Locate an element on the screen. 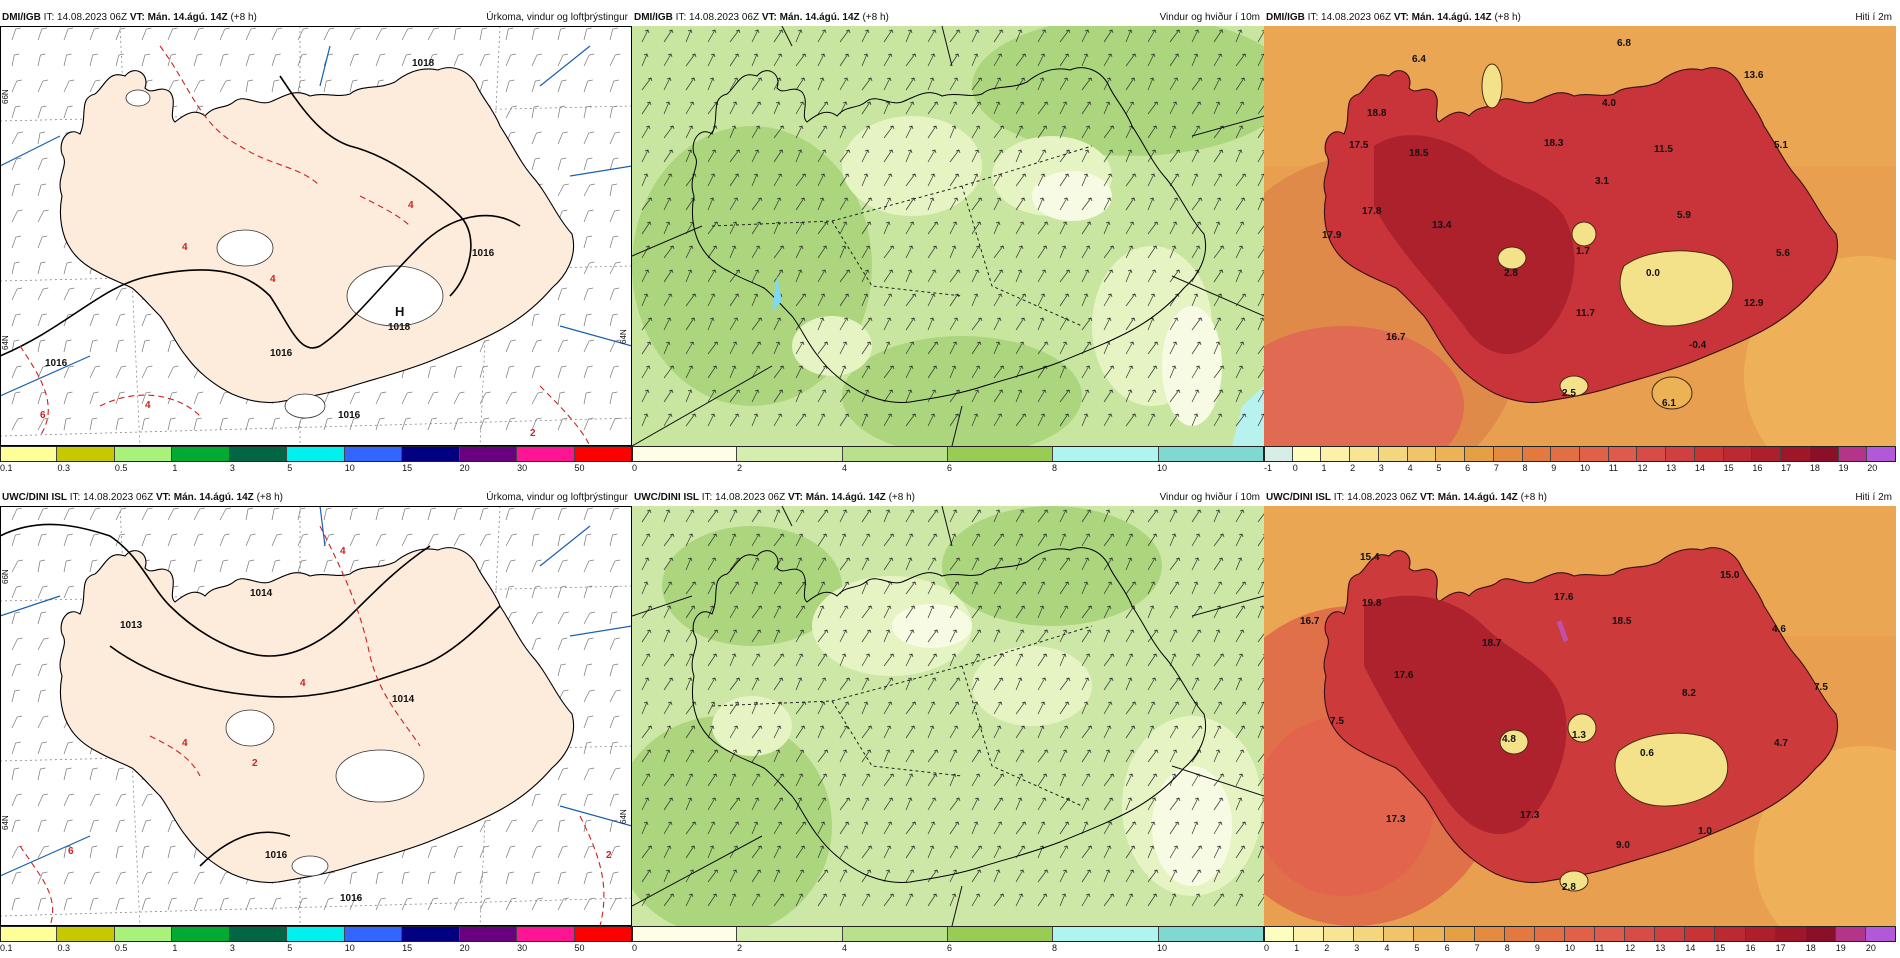 The width and height of the screenshot is (1900, 958). precip-label: 4 is located at coordinates (343, 551).